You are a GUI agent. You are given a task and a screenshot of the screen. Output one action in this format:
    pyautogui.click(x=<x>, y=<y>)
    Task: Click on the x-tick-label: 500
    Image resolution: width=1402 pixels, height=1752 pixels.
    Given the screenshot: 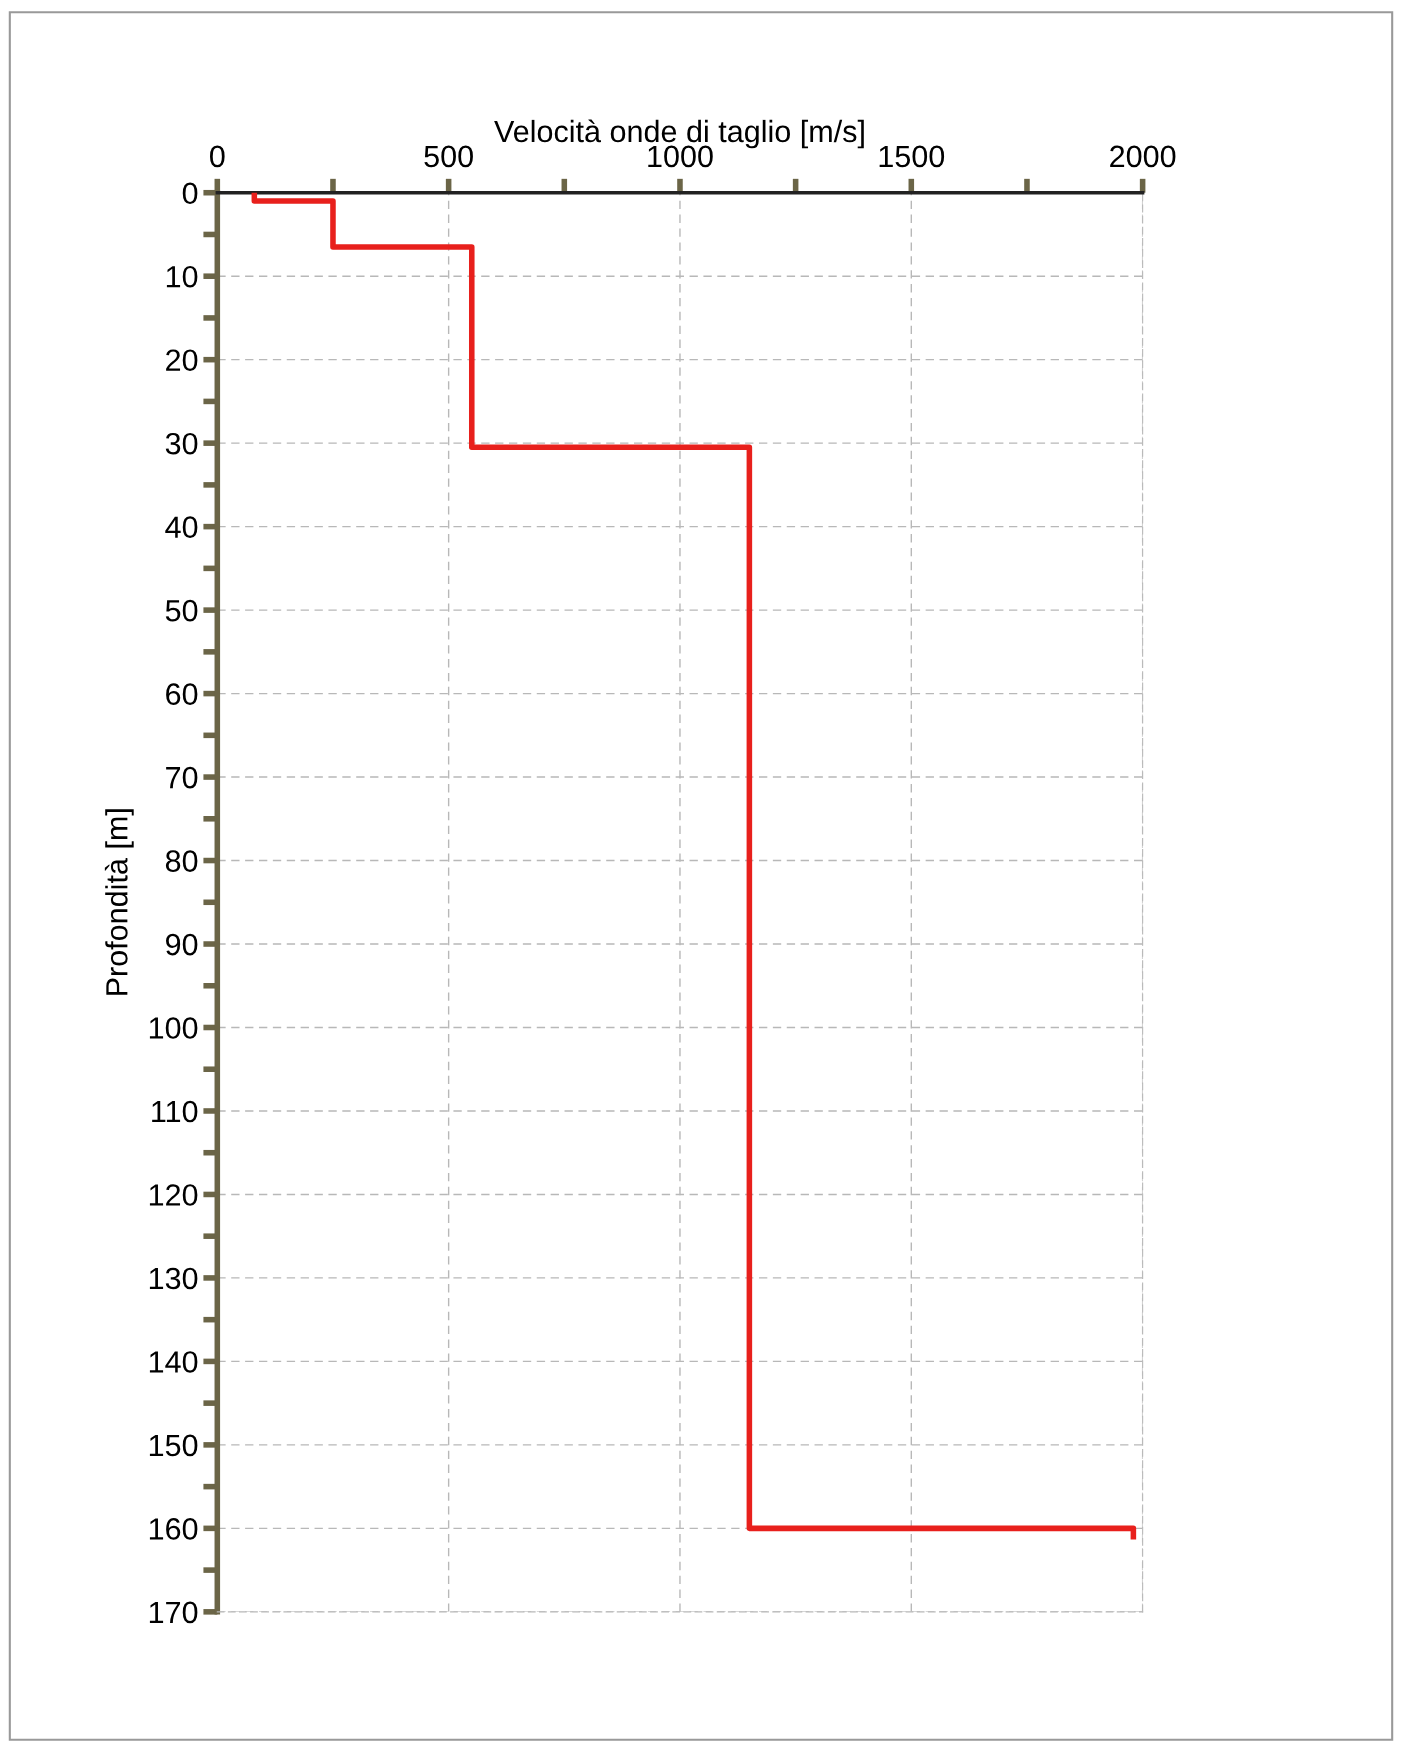 What is the action you would take?
    pyautogui.click(x=448, y=156)
    